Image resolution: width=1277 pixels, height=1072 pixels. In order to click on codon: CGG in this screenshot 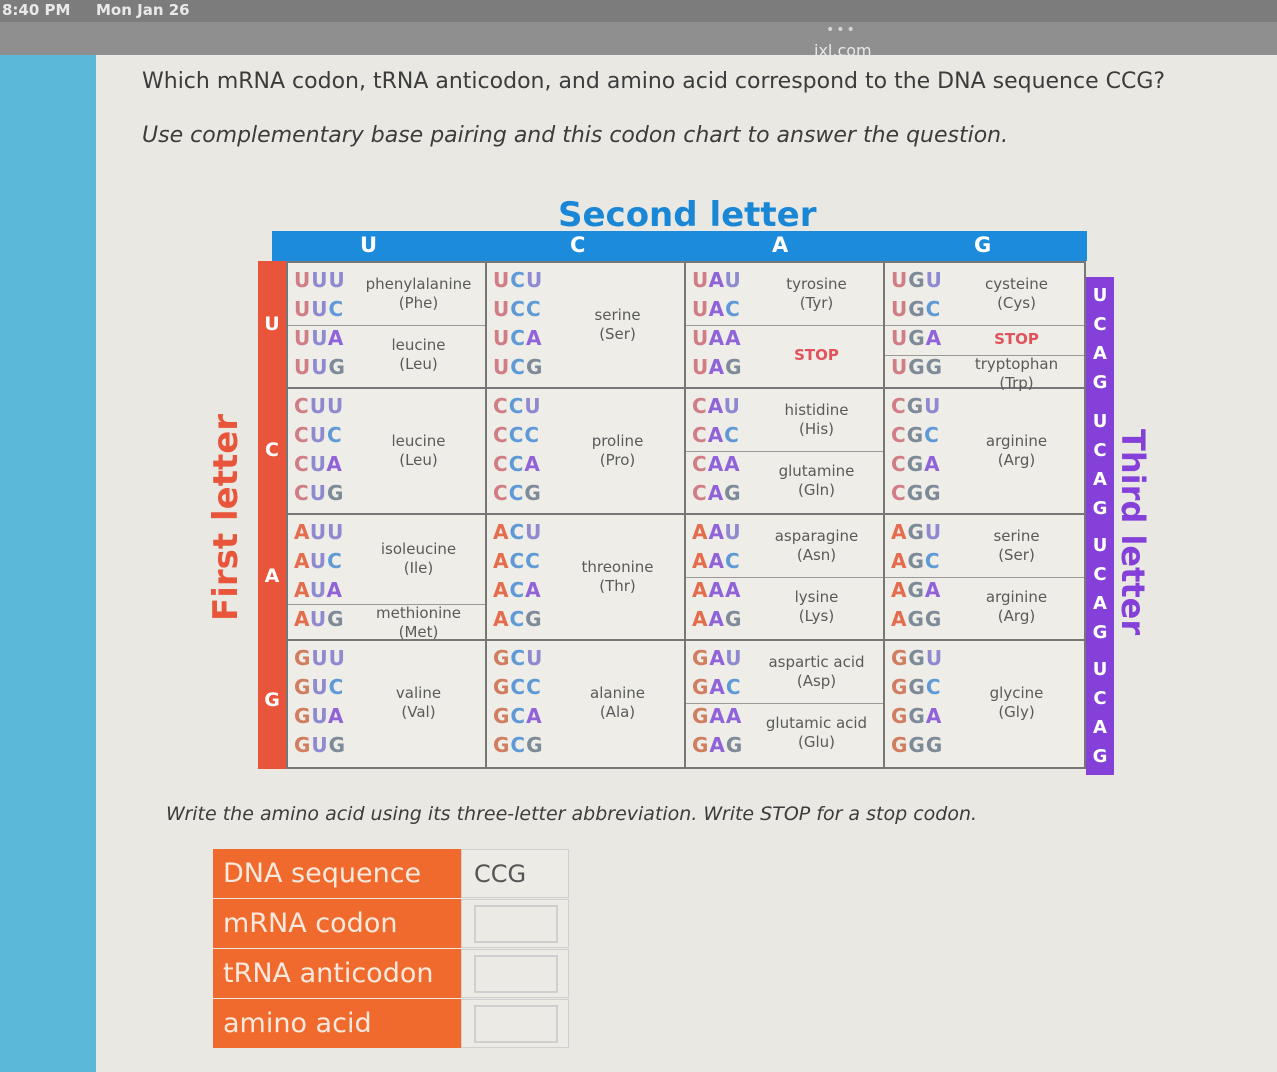, I will do `click(916, 493)`.